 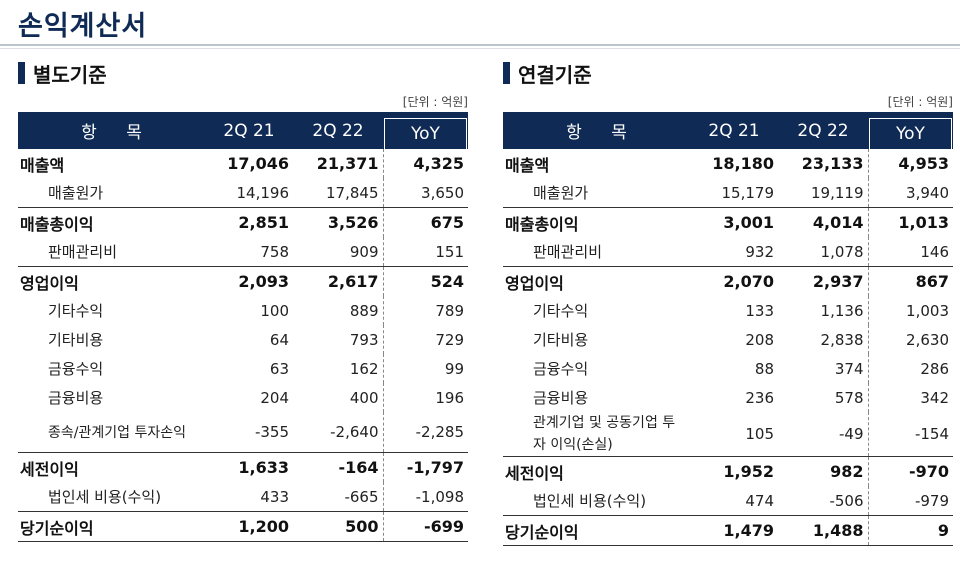 What do you see at coordinates (734, 281) in the screenshot?
I see `value-2q21: 2,070` at bounding box center [734, 281].